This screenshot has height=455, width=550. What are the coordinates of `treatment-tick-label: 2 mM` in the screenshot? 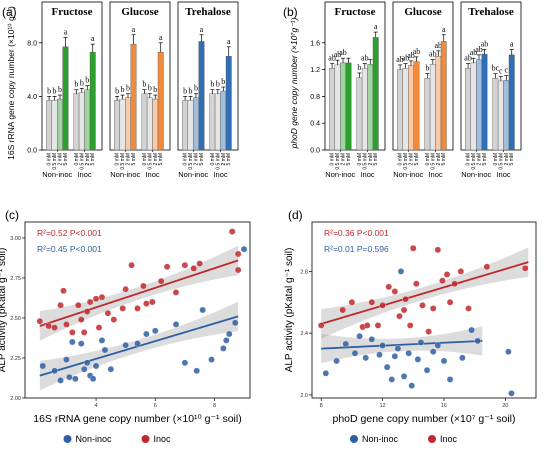 It's located at (156, 159).